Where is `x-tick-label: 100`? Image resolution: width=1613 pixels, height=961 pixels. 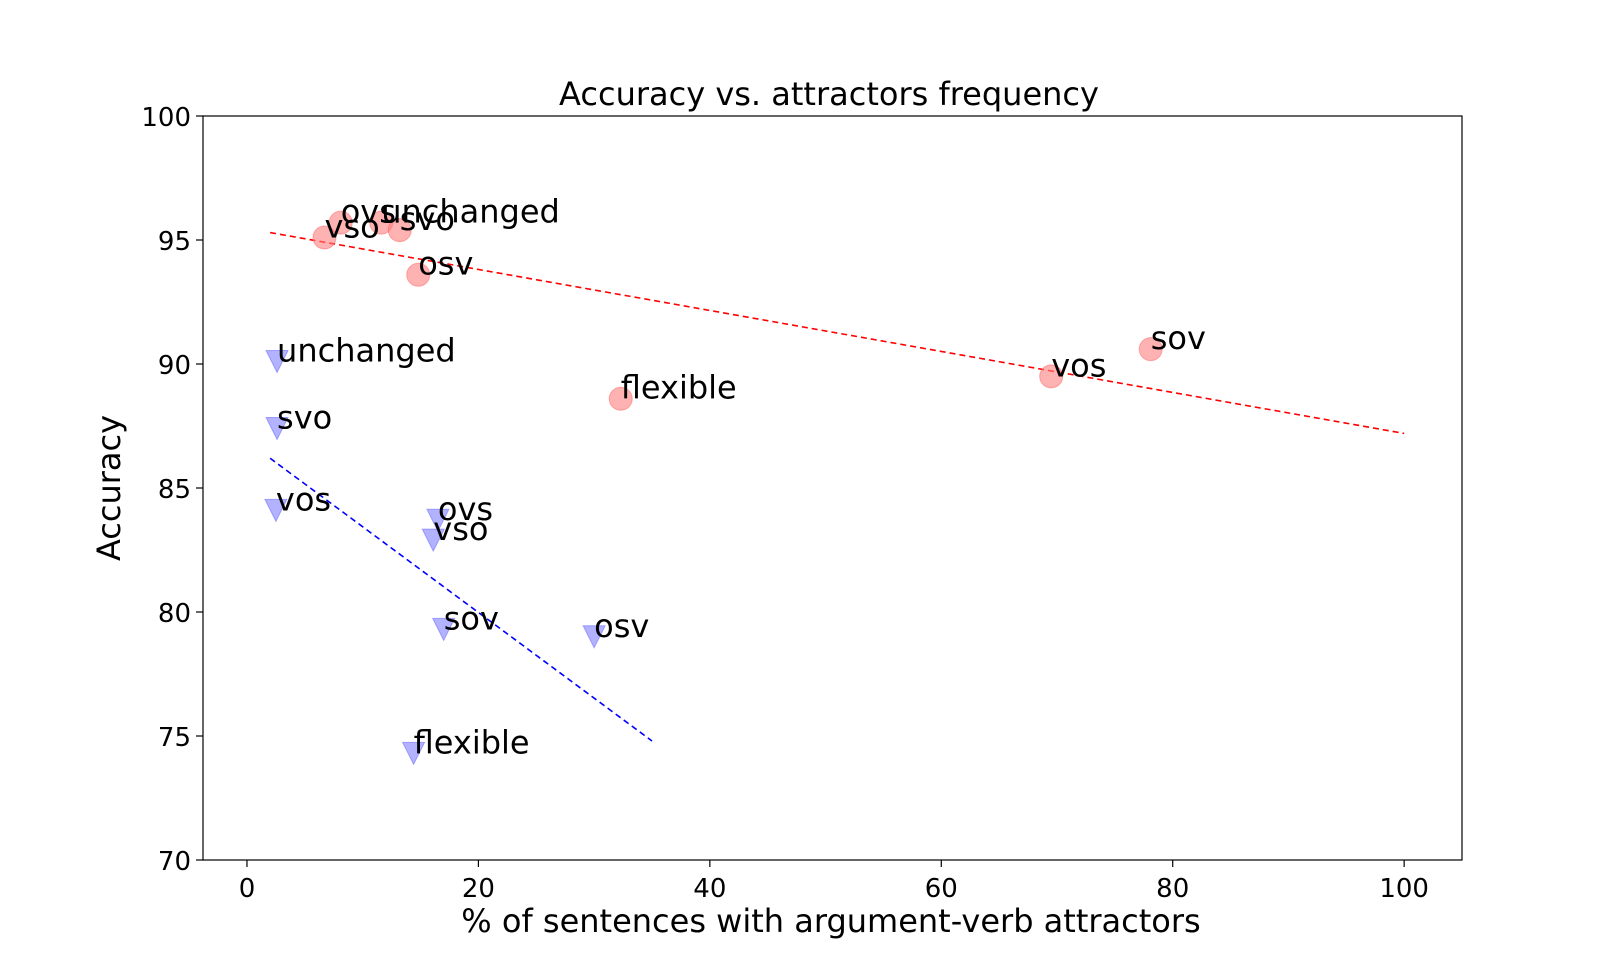
x-tick-label: 100 is located at coordinates (1404, 889).